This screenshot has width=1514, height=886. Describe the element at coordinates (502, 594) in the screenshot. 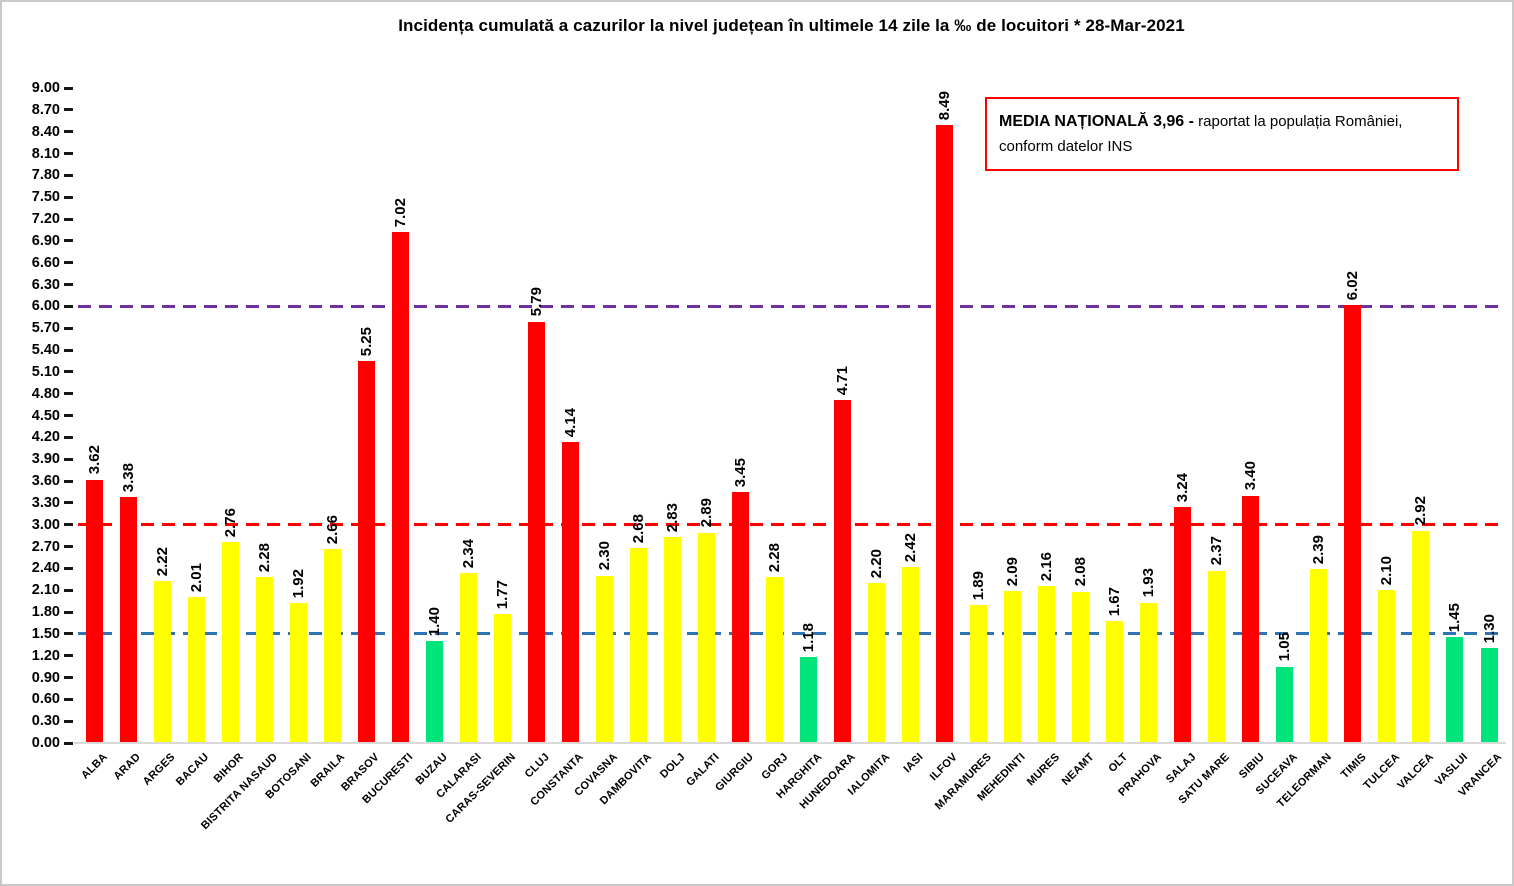

I see `bar-value-label: 1.77` at that location.